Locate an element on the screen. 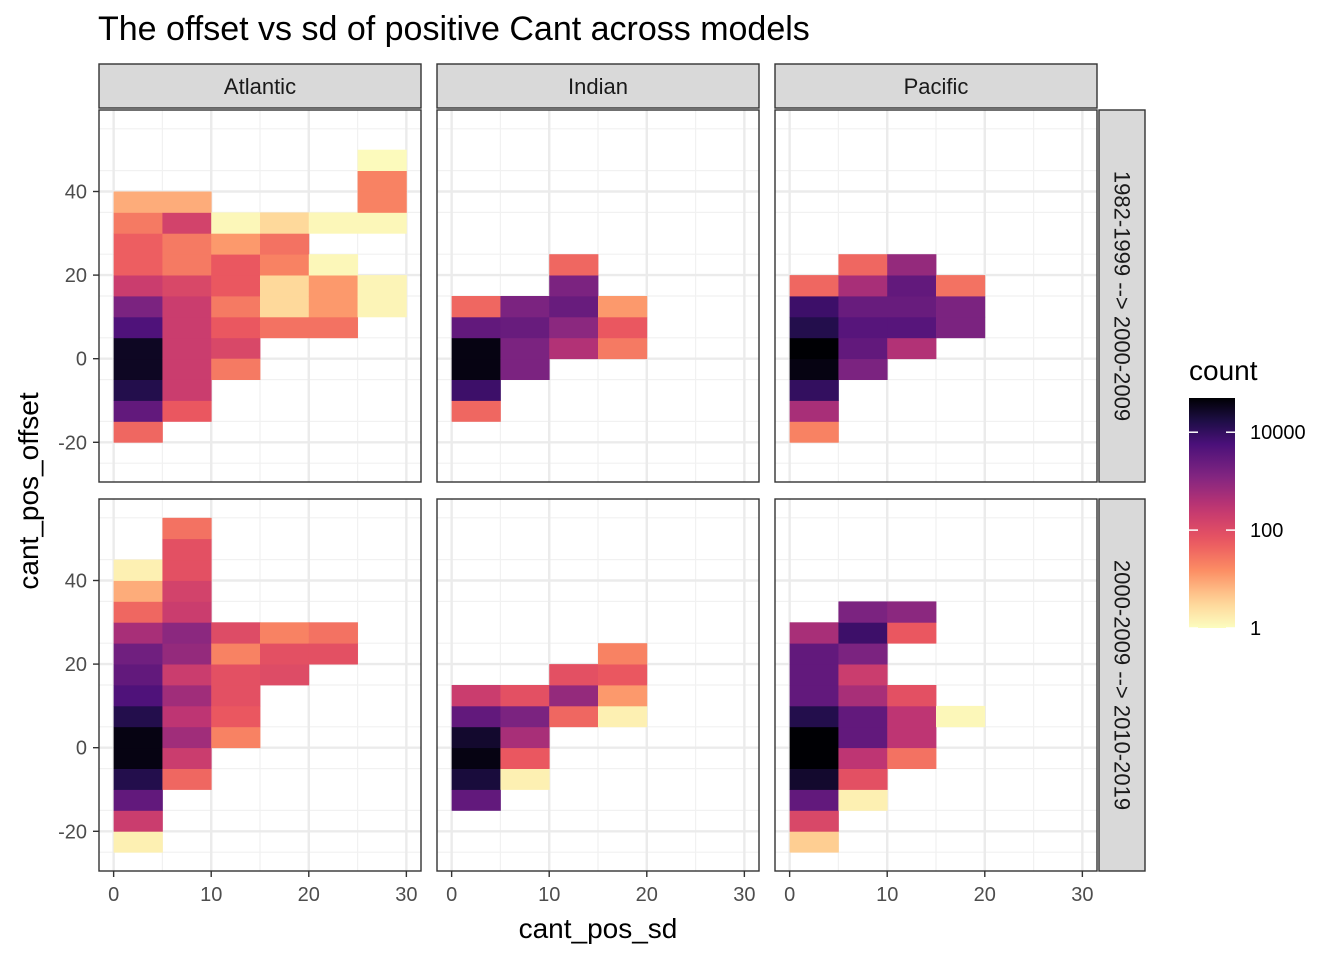  y-tick-label: -20 is located at coordinates (72, 443).